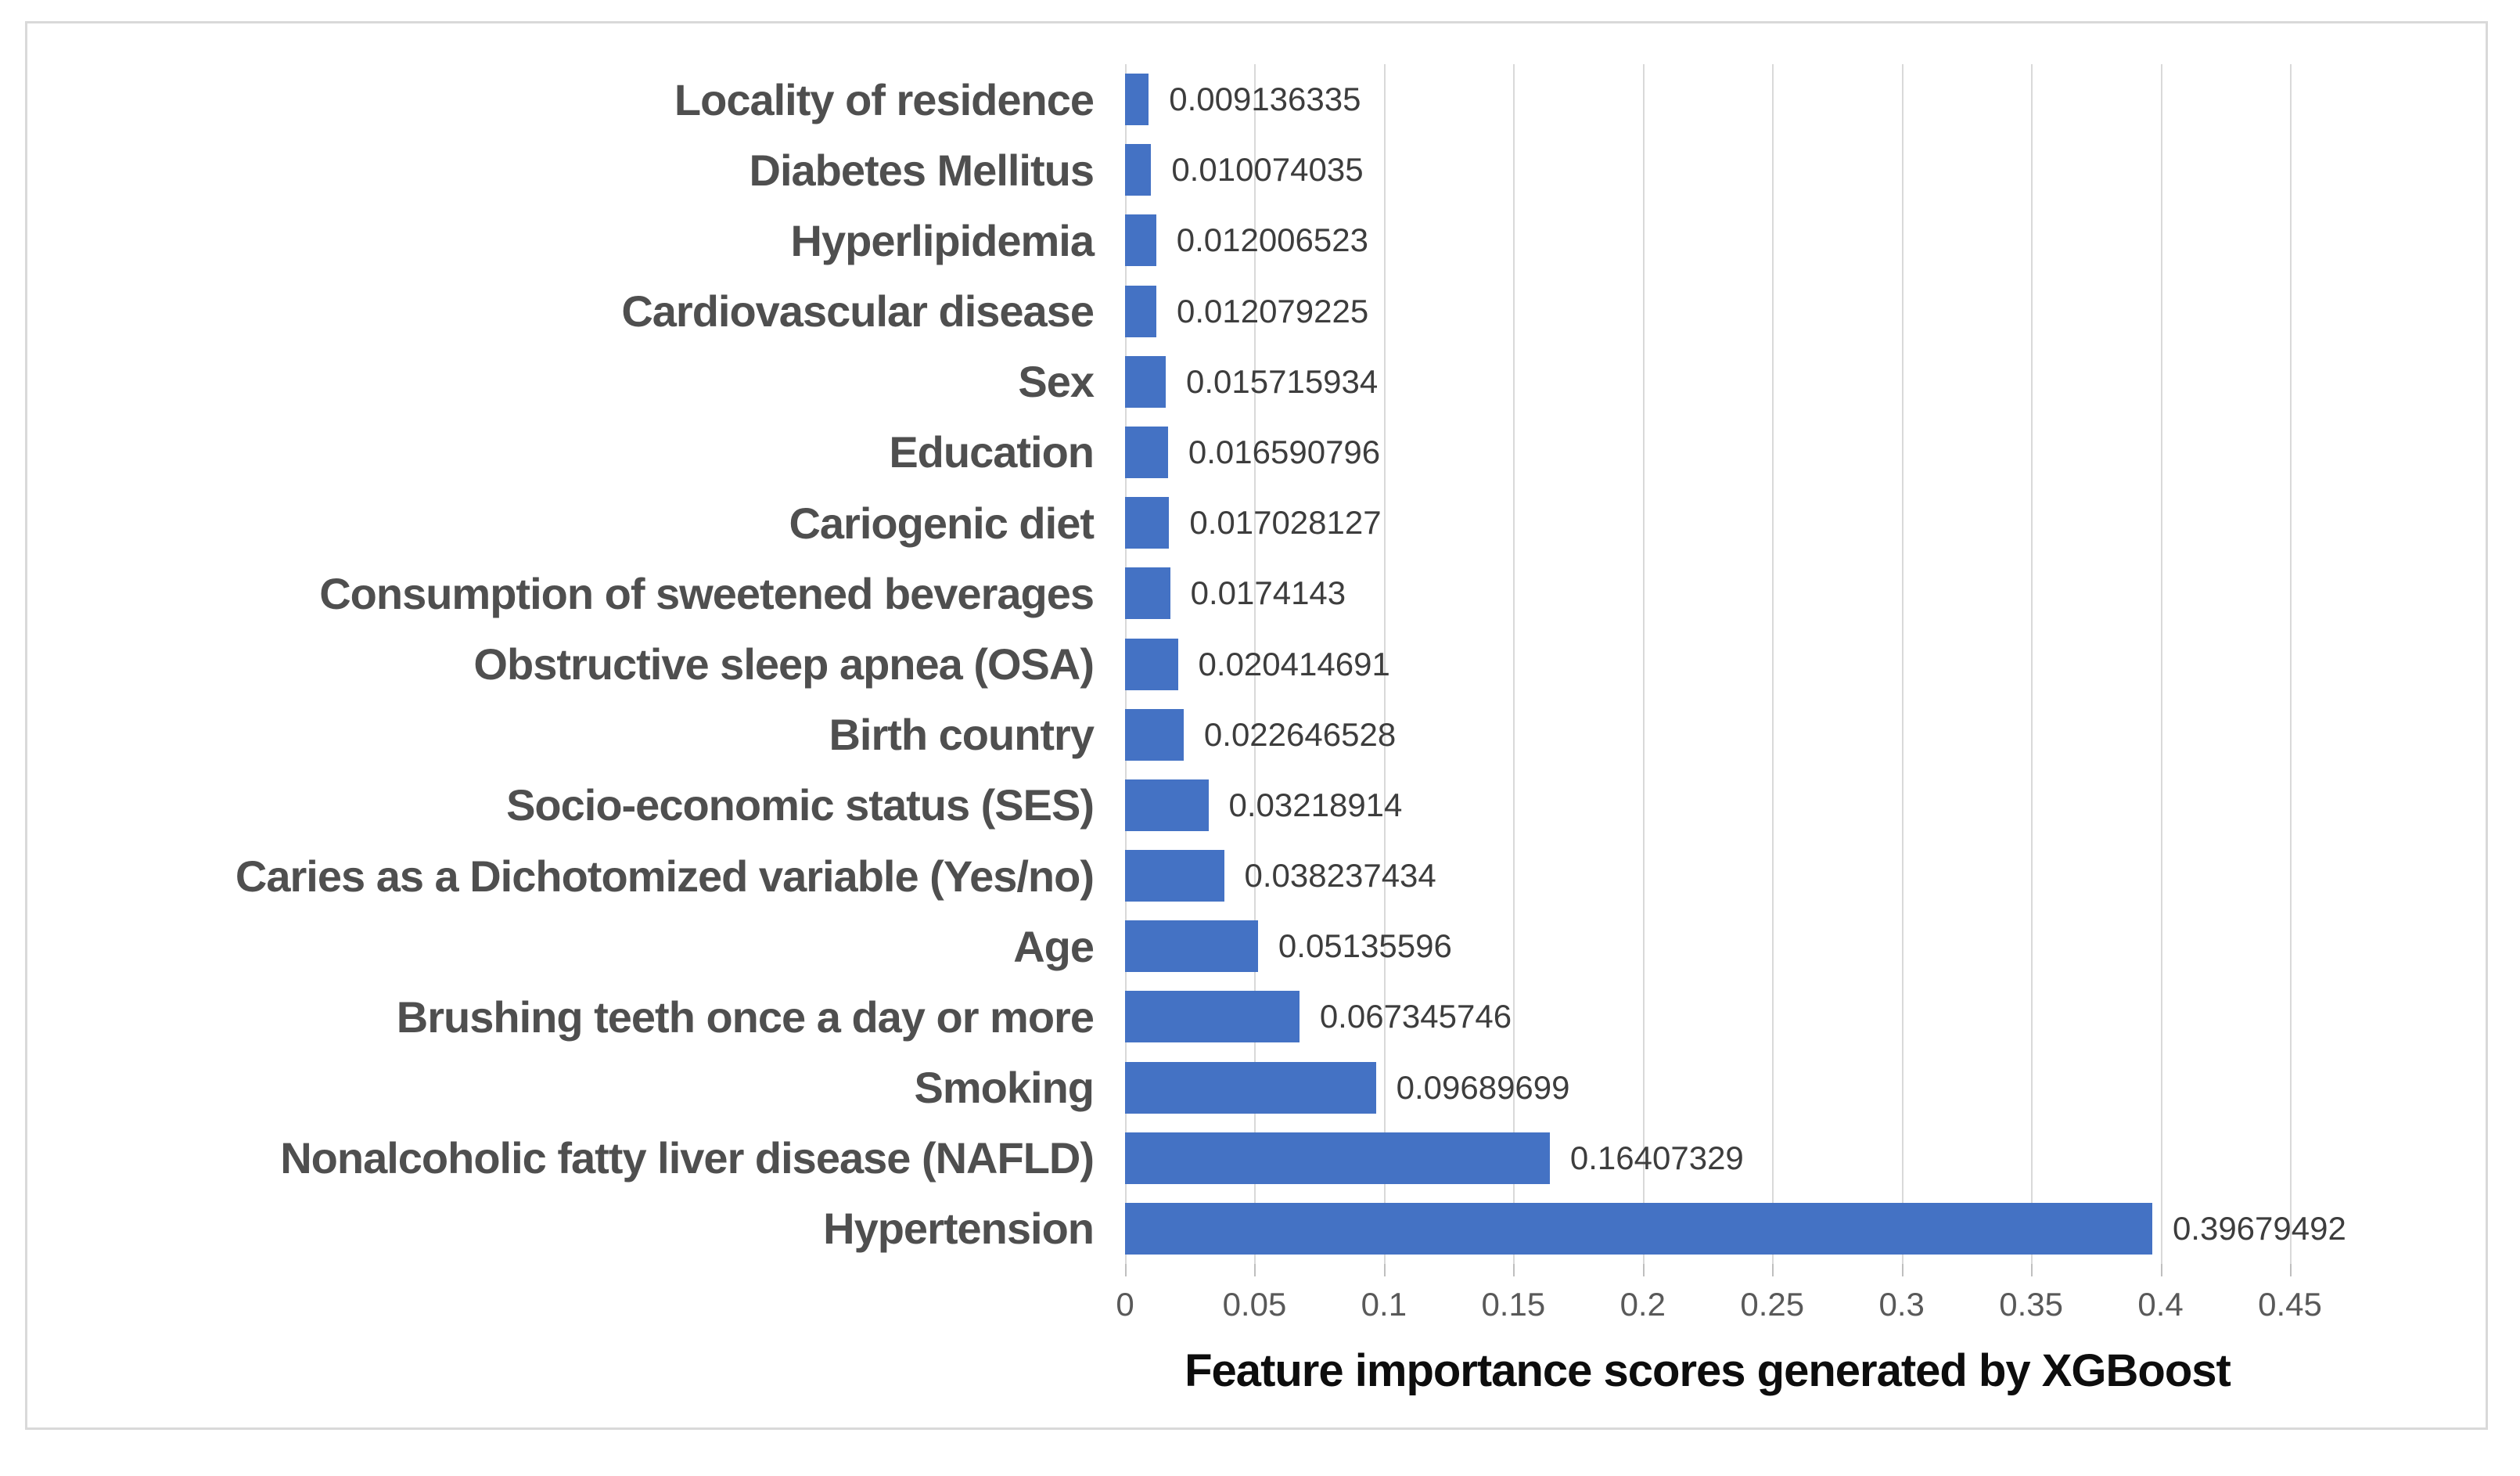  I want to click on x-tick-label: 0.3, so click(1901, 1304).